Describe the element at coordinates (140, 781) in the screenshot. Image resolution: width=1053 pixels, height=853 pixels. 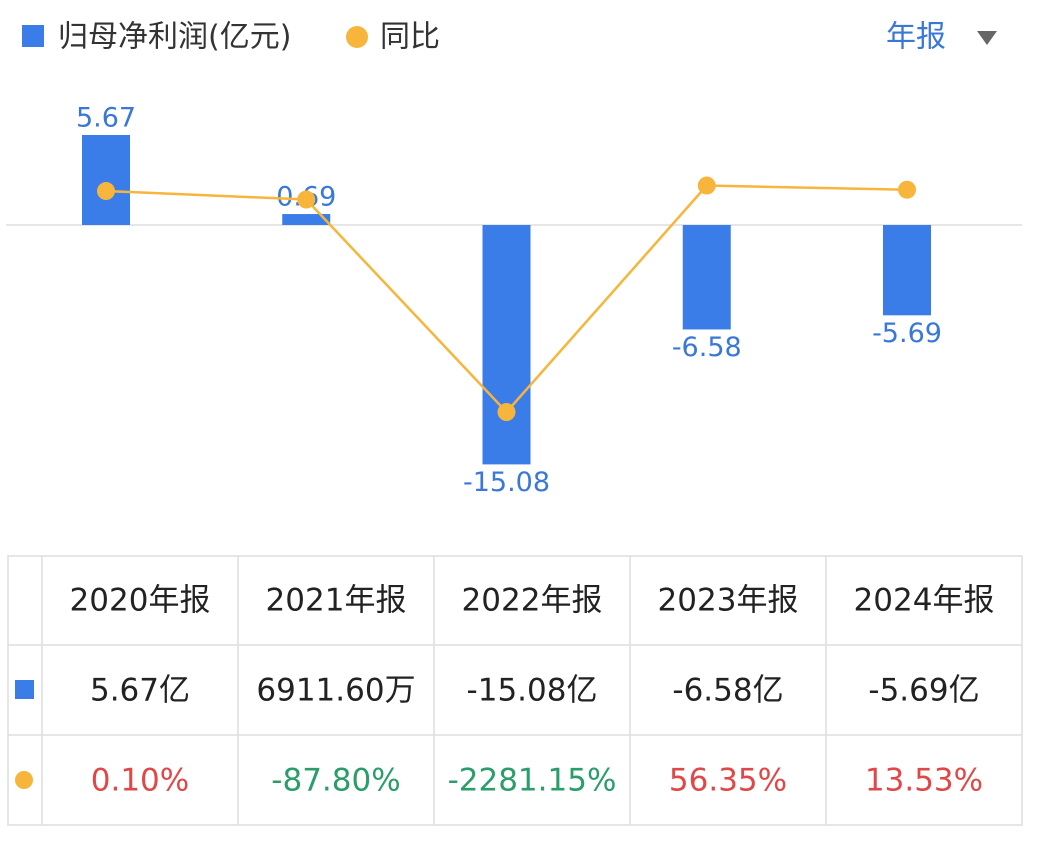
I see `table-growth: 0.10%` at that location.